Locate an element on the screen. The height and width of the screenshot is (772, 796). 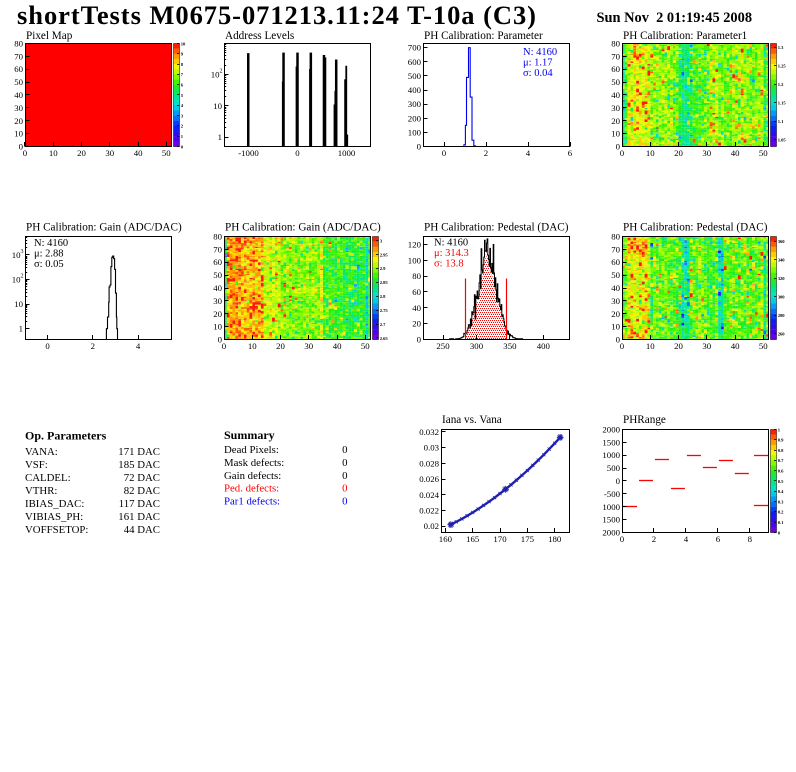
svg-text: 180 is located at coordinates (555, 539).